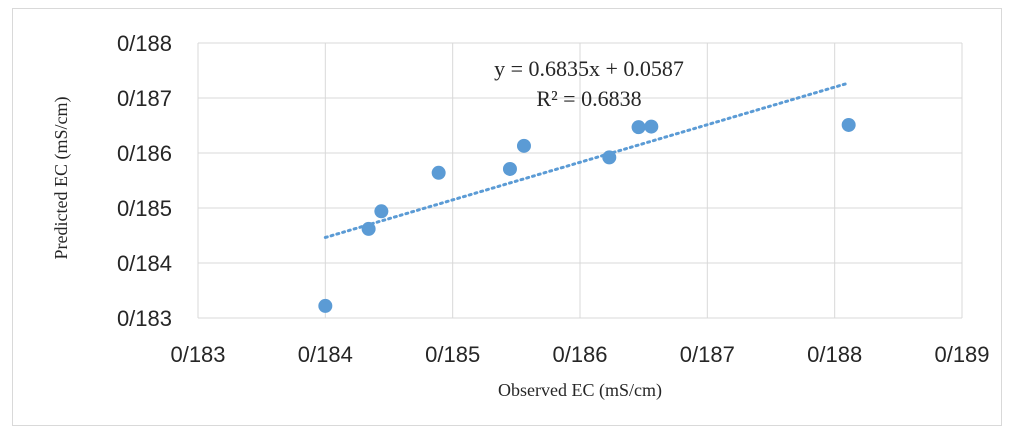 The image size is (1011, 431). What do you see at coordinates (144, 208) in the screenshot?
I see `y-tick-label: 0/185` at bounding box center [144, 208].